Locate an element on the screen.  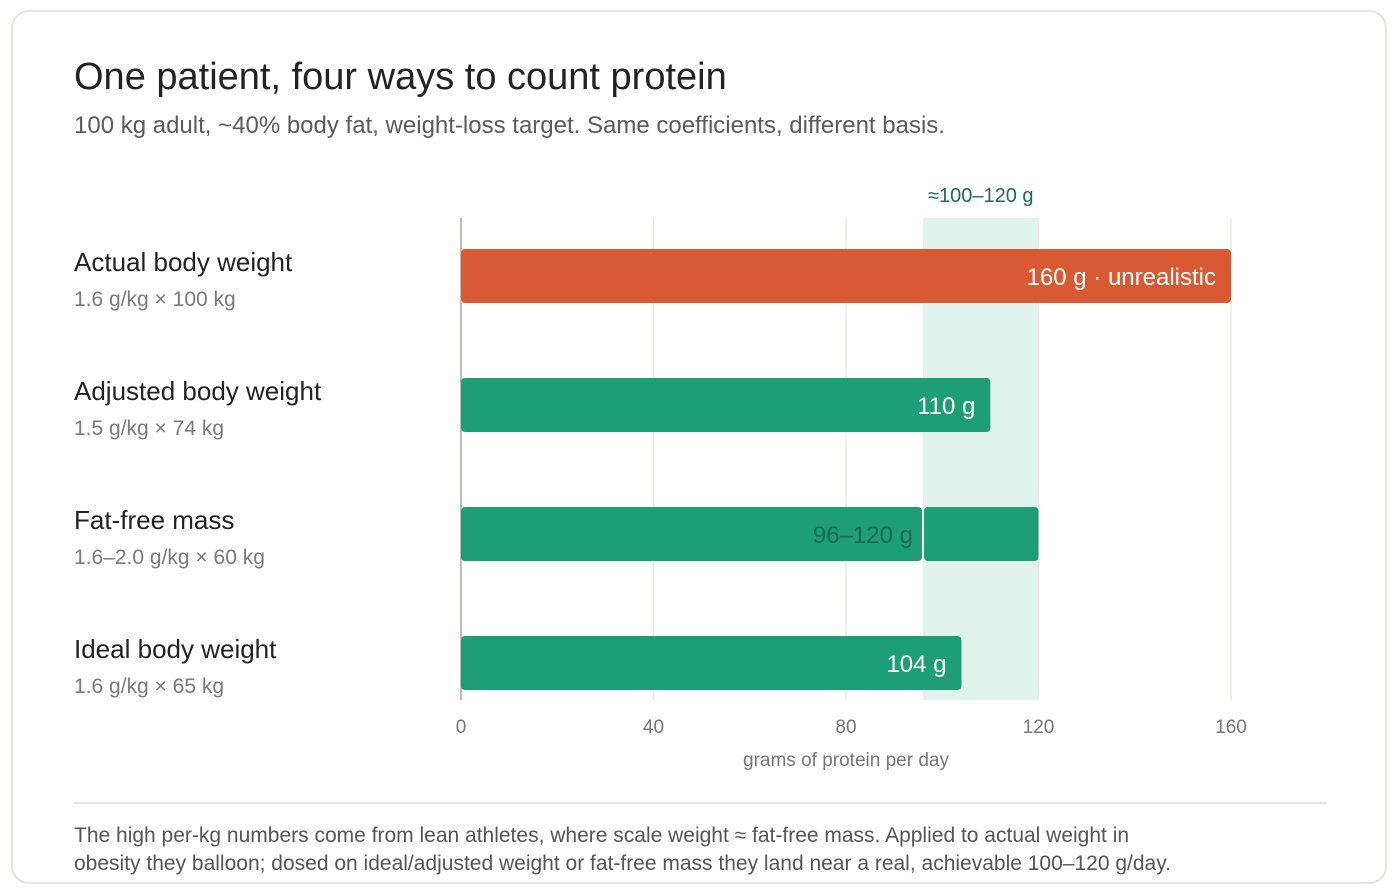
bar-value-label: 96–120 g is located at coordinates (863, 535).